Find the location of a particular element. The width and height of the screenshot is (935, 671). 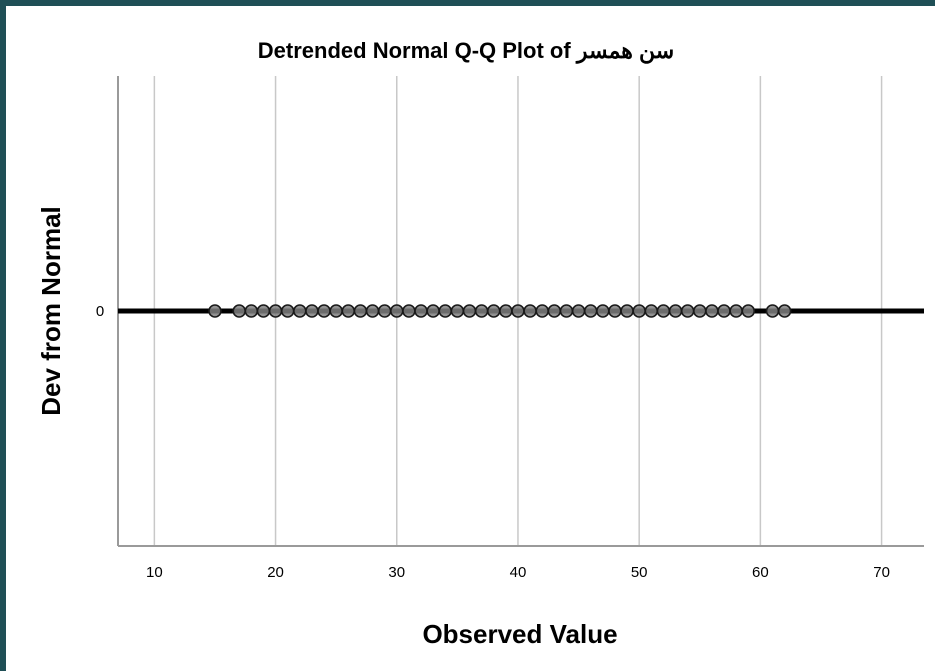

y-tick-label-0: 0 is located at coordinates (100, 311).